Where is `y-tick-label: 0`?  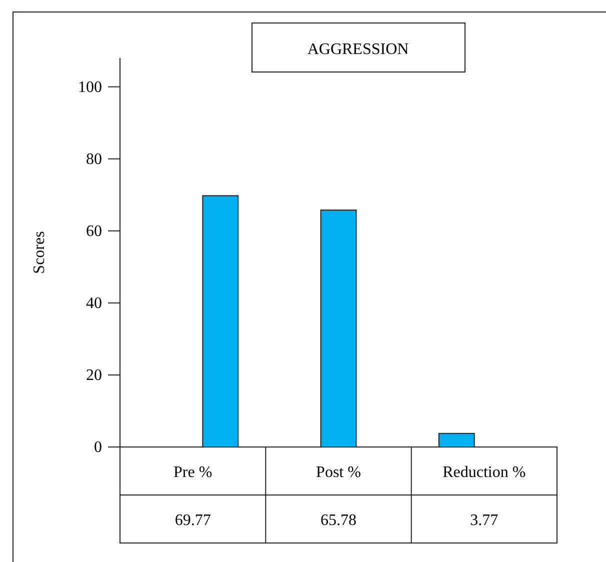
y-tick-label: 0 is located at coordinates (98, 447).